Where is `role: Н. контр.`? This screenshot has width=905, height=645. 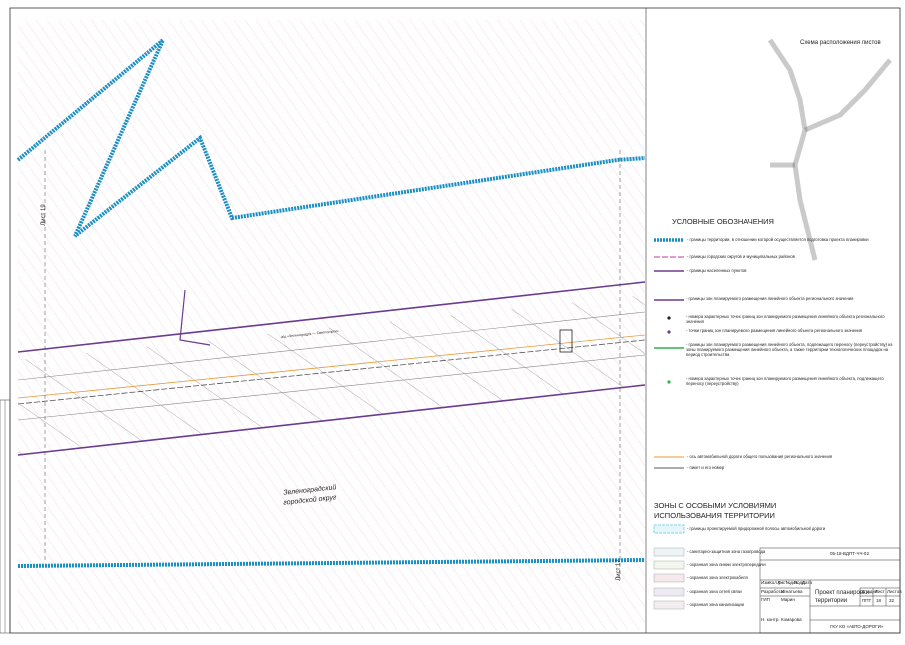
role: Н. контр. is located at coordinates (770, 619).